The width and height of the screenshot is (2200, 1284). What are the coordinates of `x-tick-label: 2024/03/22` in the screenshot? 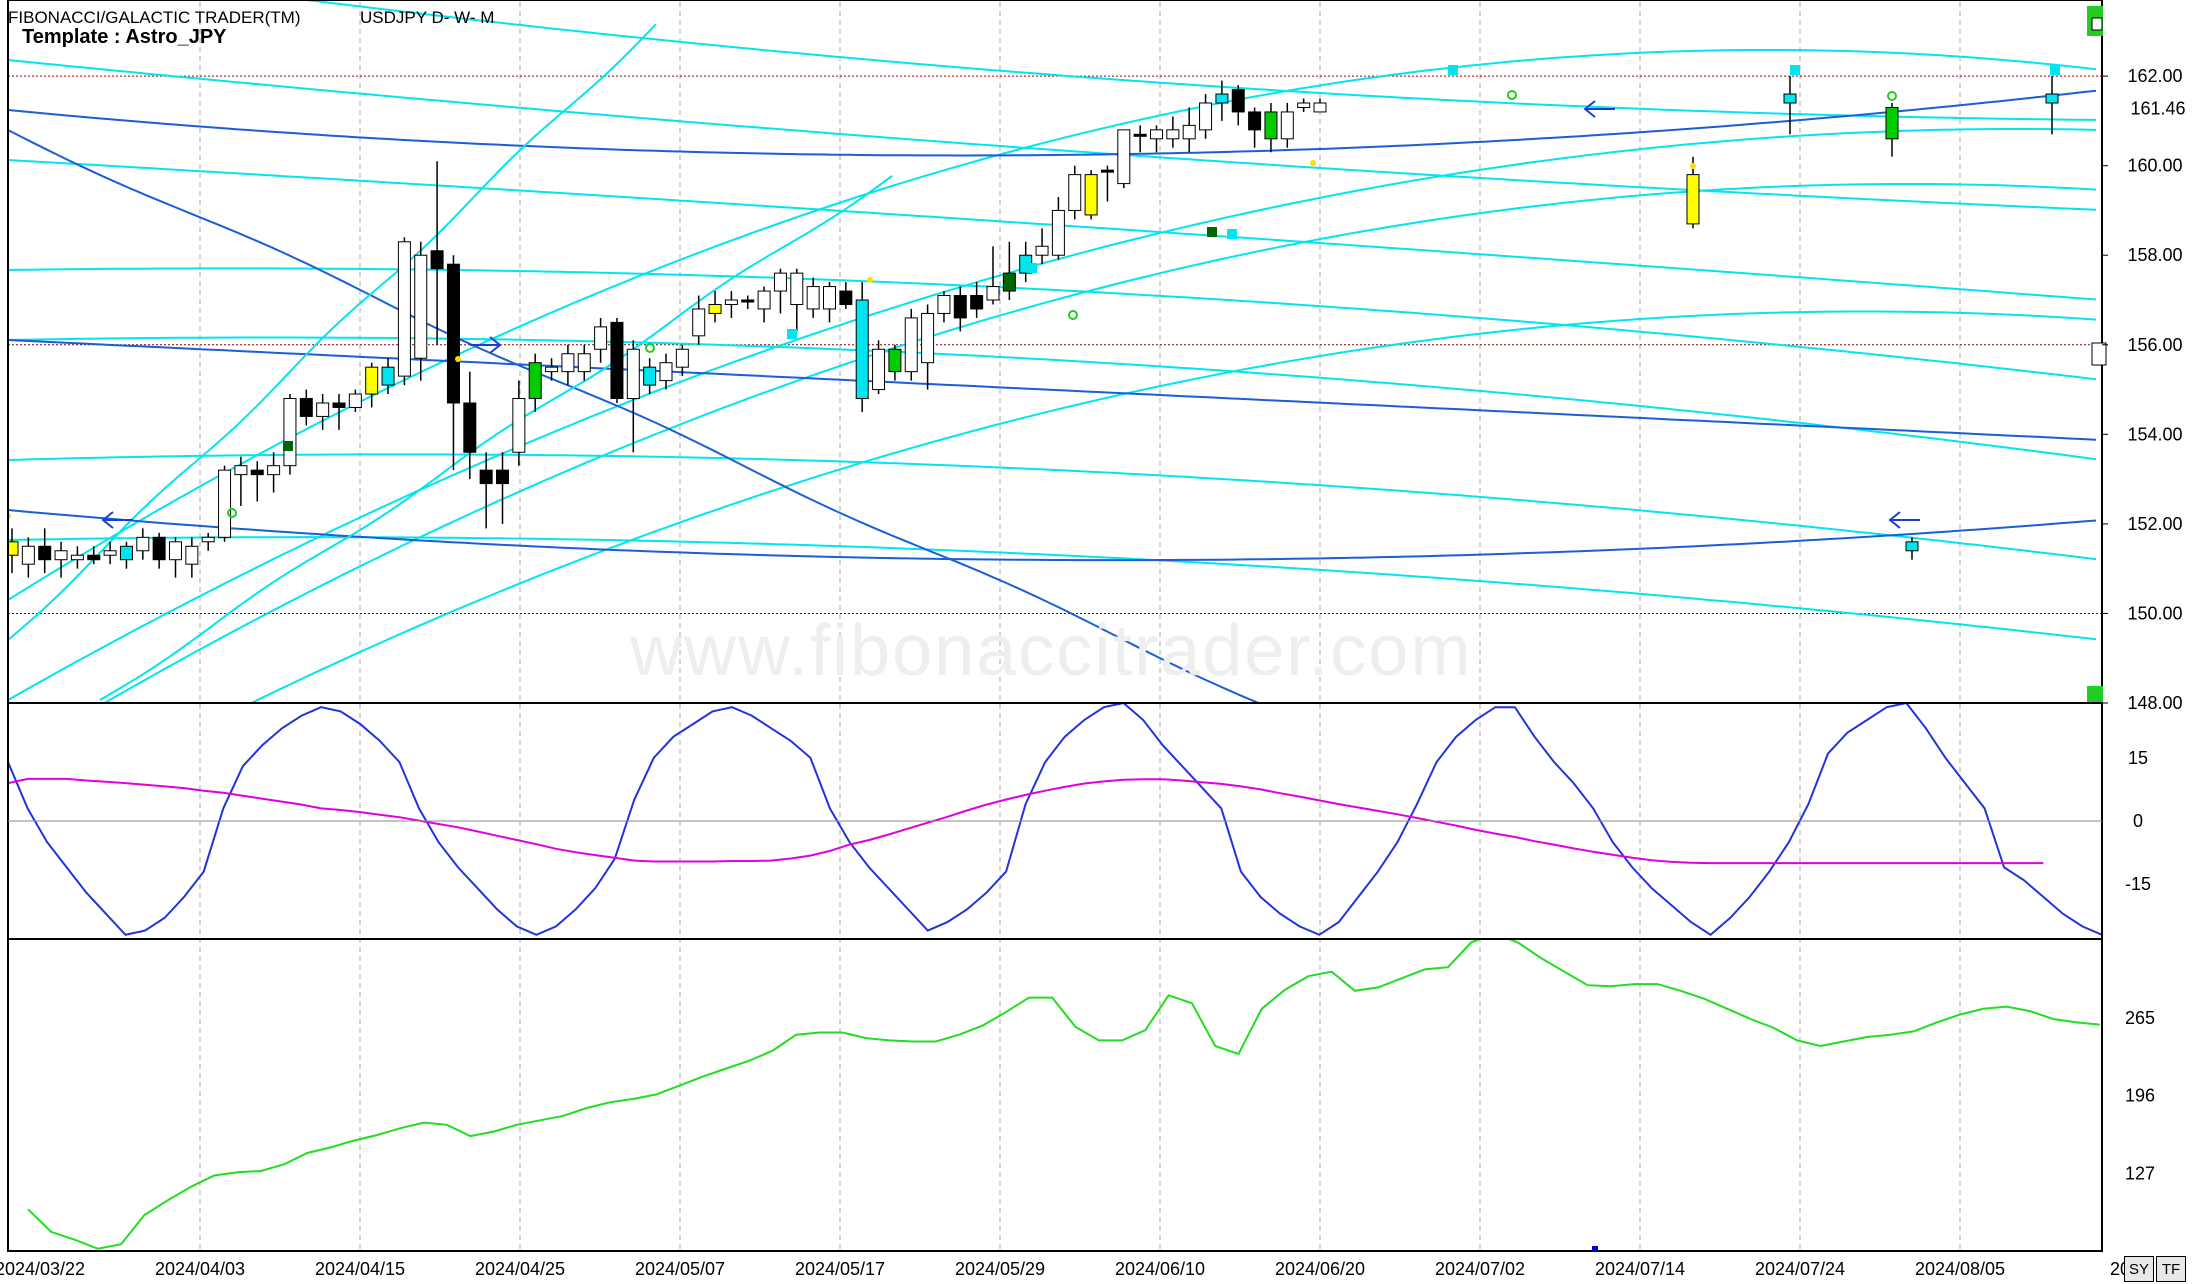 It's located at (42, 1269).